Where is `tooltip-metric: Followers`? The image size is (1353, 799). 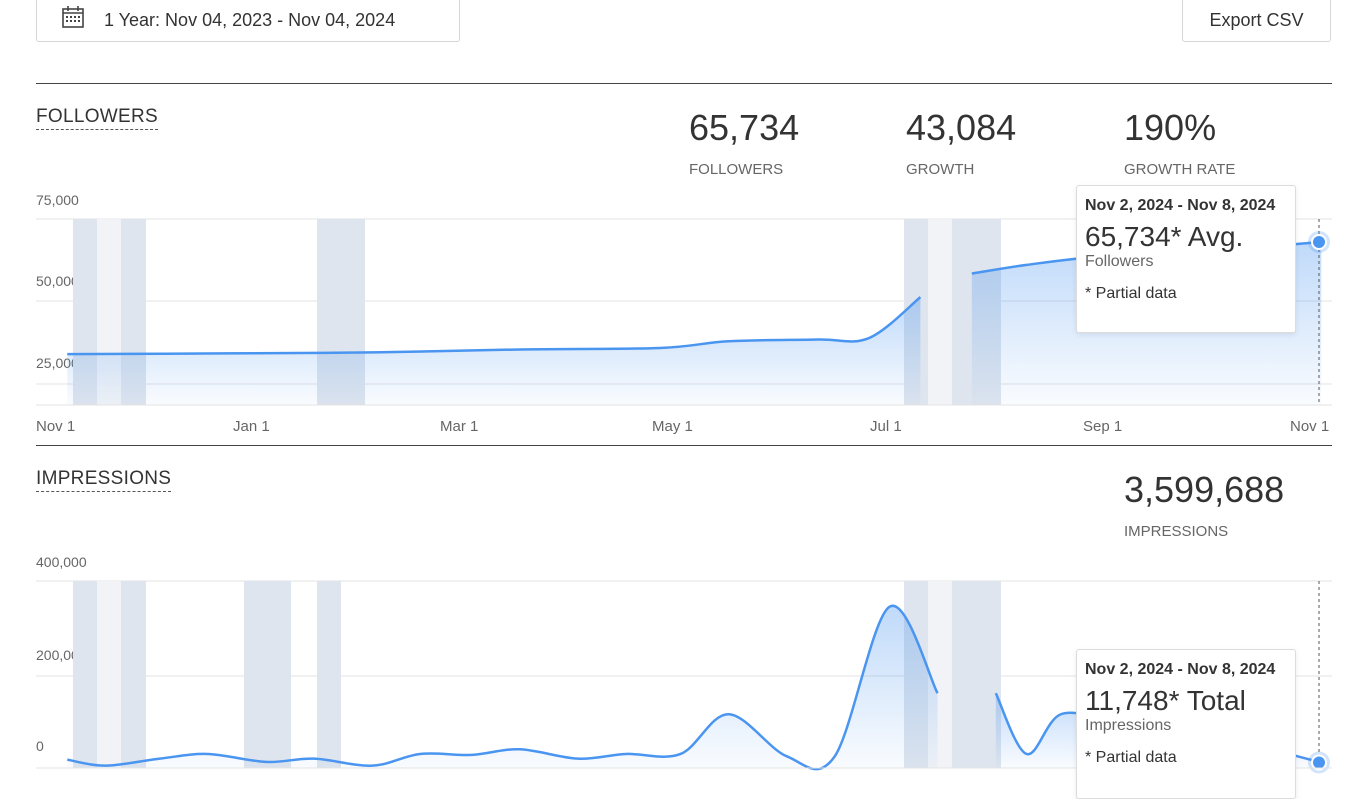
tooltip-metric: Followers is located at coordinates (1119, 261).